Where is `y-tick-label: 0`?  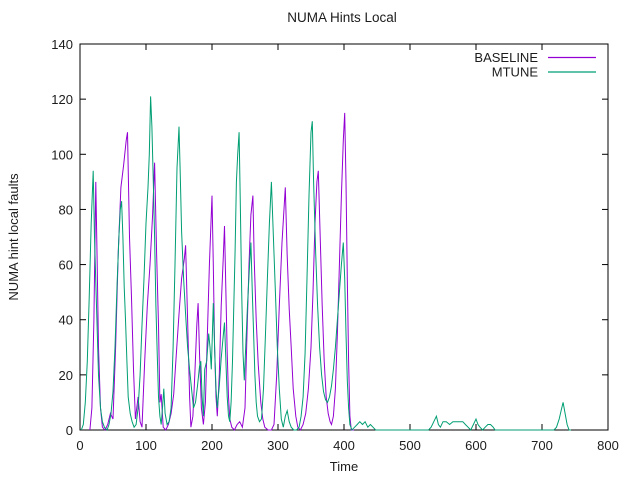 y-tick-label: 0 is located at coordinates (69, 430).